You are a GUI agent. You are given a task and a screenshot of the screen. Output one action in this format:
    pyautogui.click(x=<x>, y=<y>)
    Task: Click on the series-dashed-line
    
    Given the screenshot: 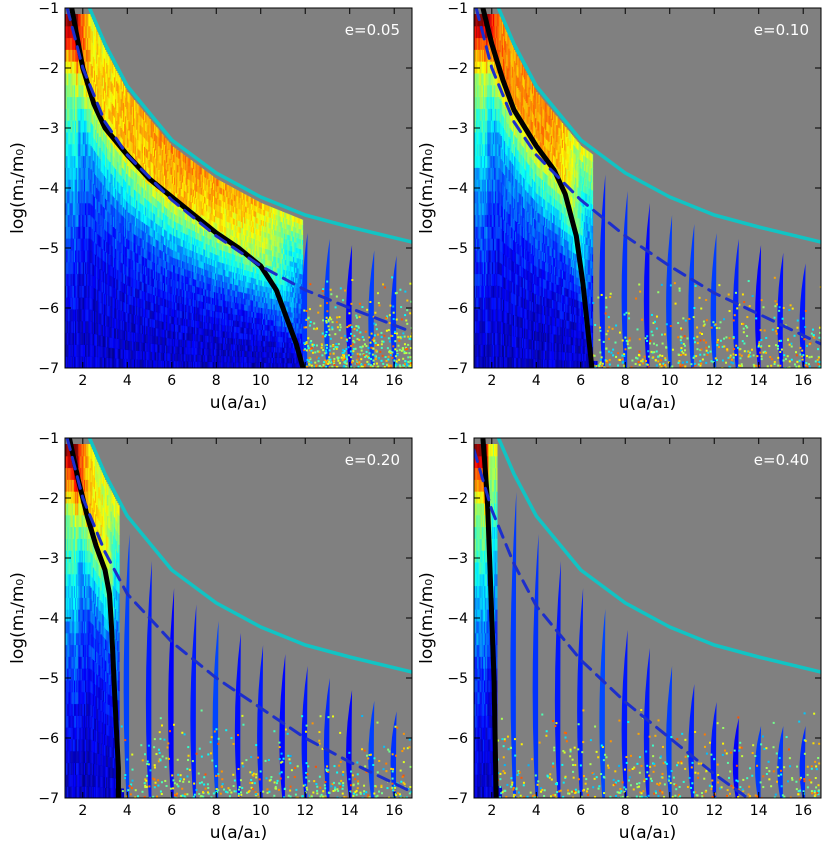 What is the action you would take?
    pyautogui.click(x=612, y=623)
    